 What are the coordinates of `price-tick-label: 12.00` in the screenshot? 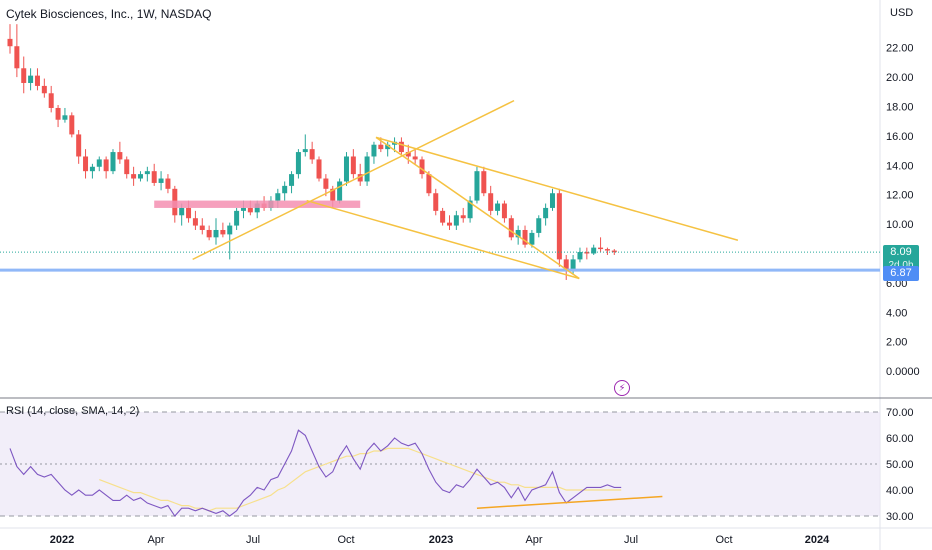 It's located at (900, 196).